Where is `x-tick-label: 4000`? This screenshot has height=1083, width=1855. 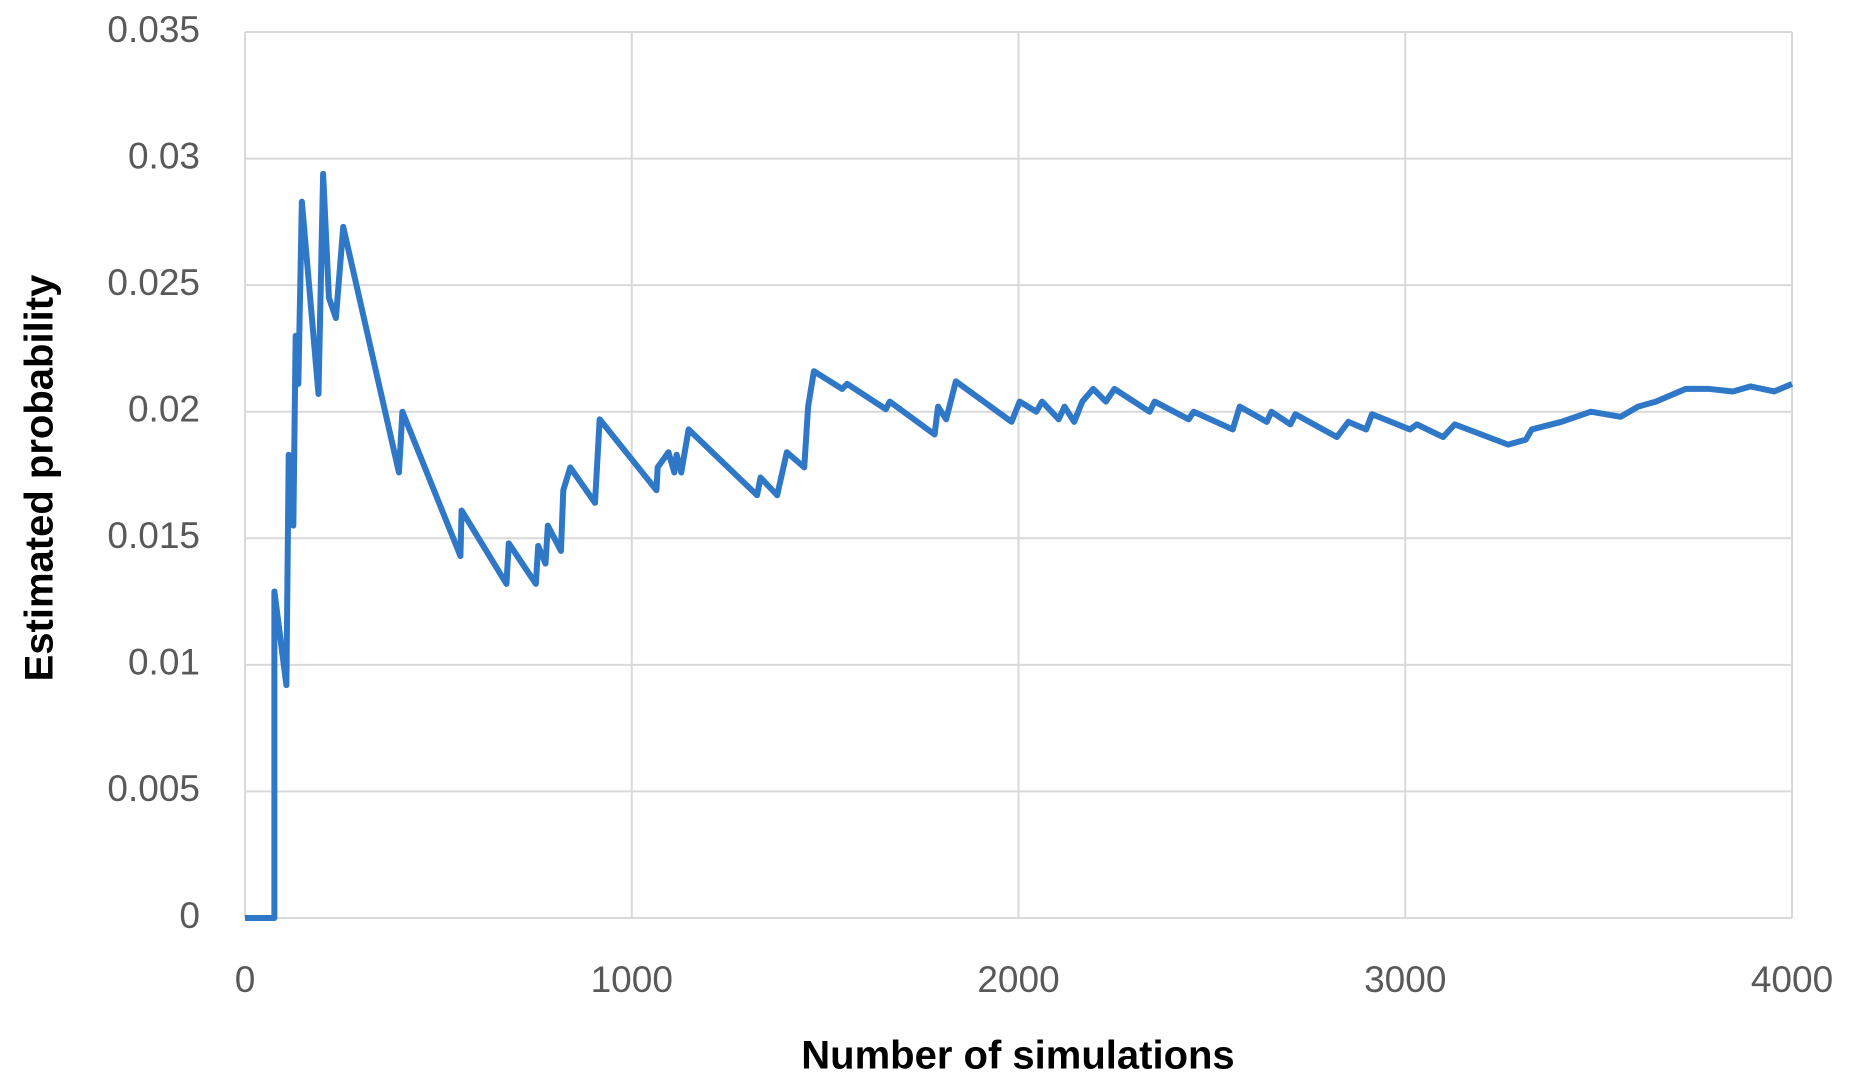
x-tick-label: 4000 is located at coordinates (1792, 979).